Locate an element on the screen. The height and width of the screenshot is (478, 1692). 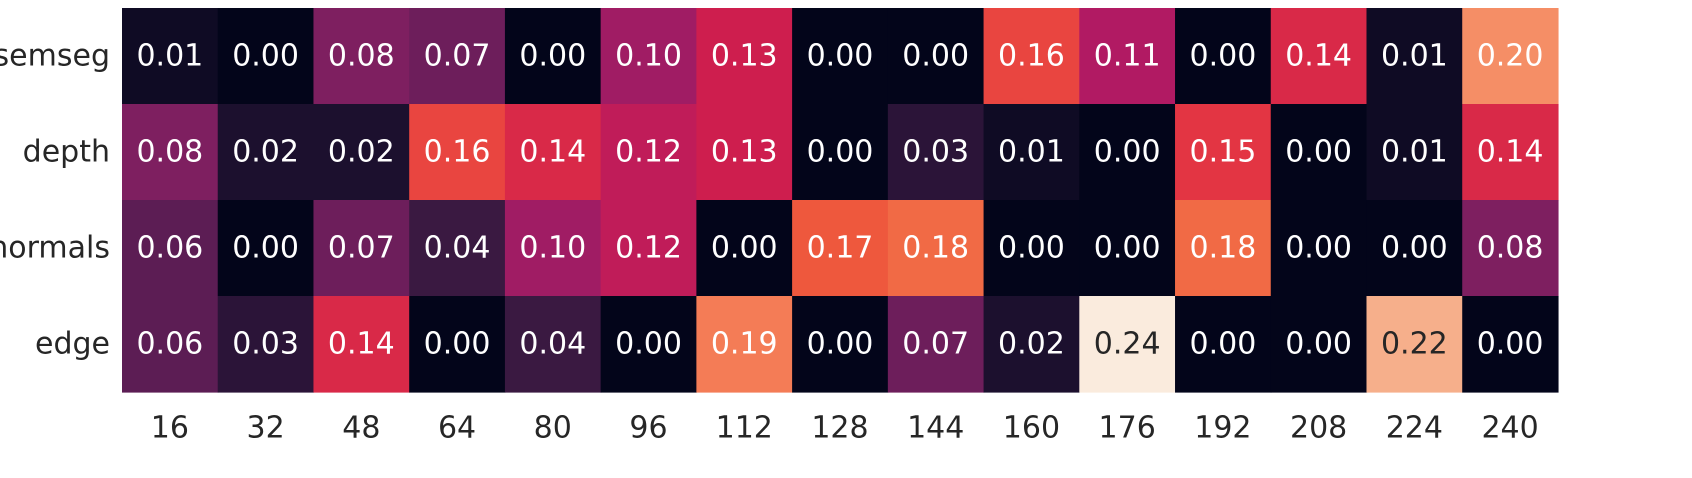
cell-annotation: 0.04 is located at coordinates (457, 248).